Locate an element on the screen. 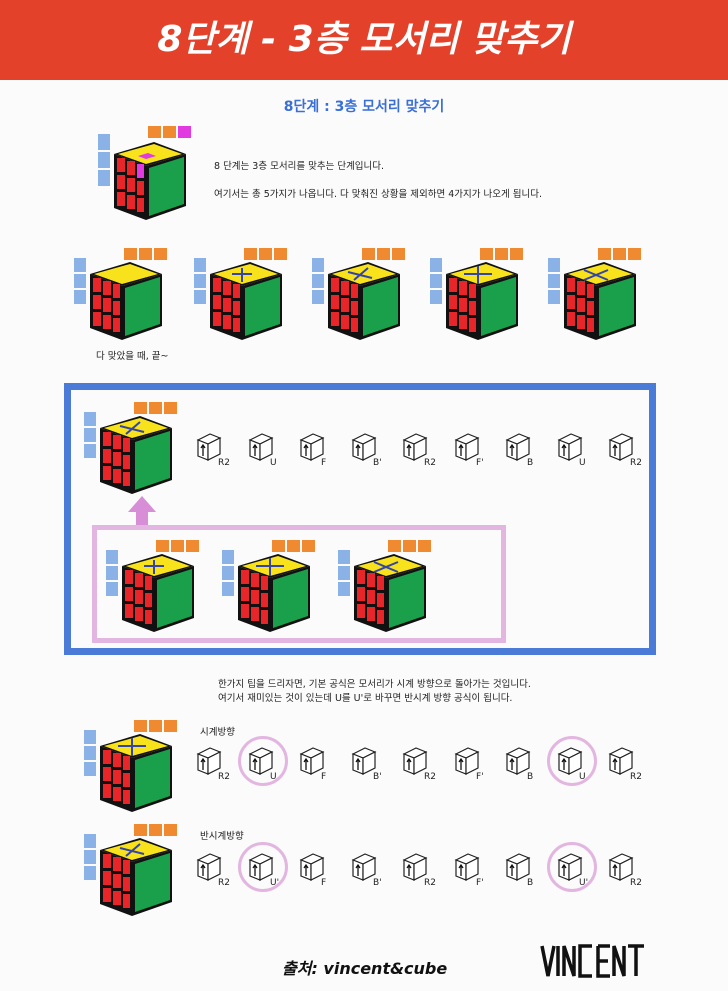  credit-text: 출처: vincent&cube is located at coordinates (365, 968).